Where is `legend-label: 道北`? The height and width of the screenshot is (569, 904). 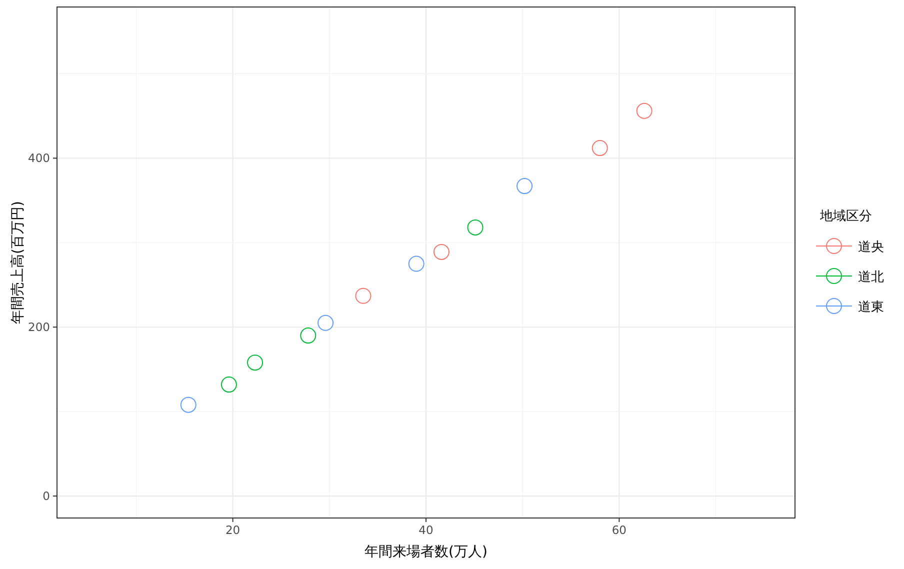
legend-label: 道北 is located at coordinates (871, 277).